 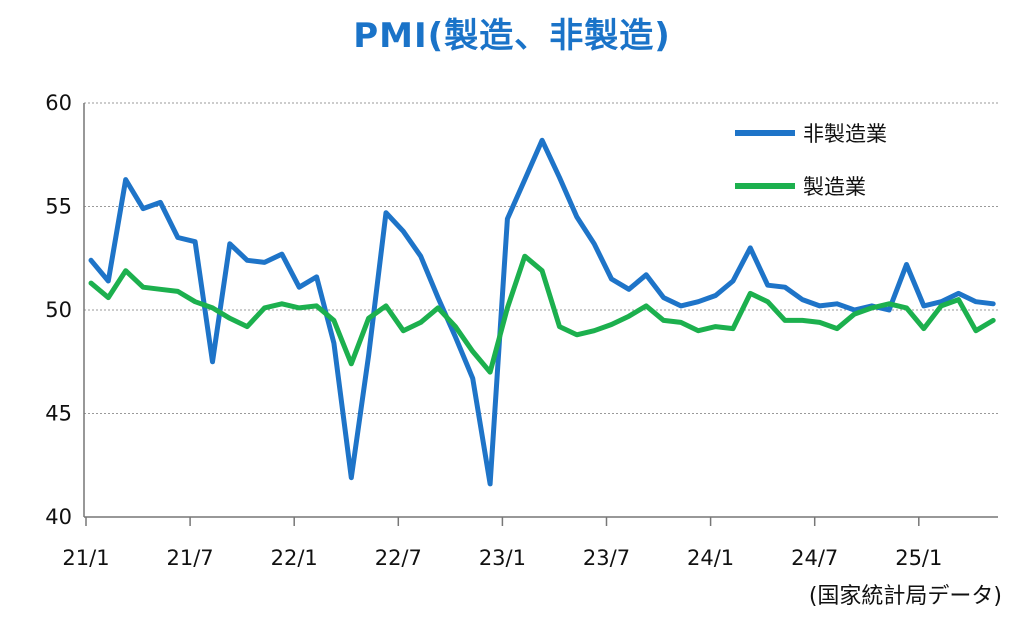 I want to click on data-source-note: (国家統計局データ), so click(x=905, y=596).